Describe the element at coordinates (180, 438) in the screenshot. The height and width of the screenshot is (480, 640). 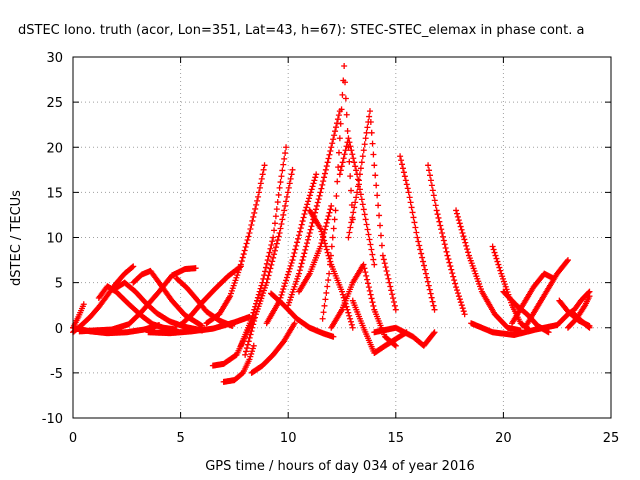
I see `x-tick-label: 5` at that location.